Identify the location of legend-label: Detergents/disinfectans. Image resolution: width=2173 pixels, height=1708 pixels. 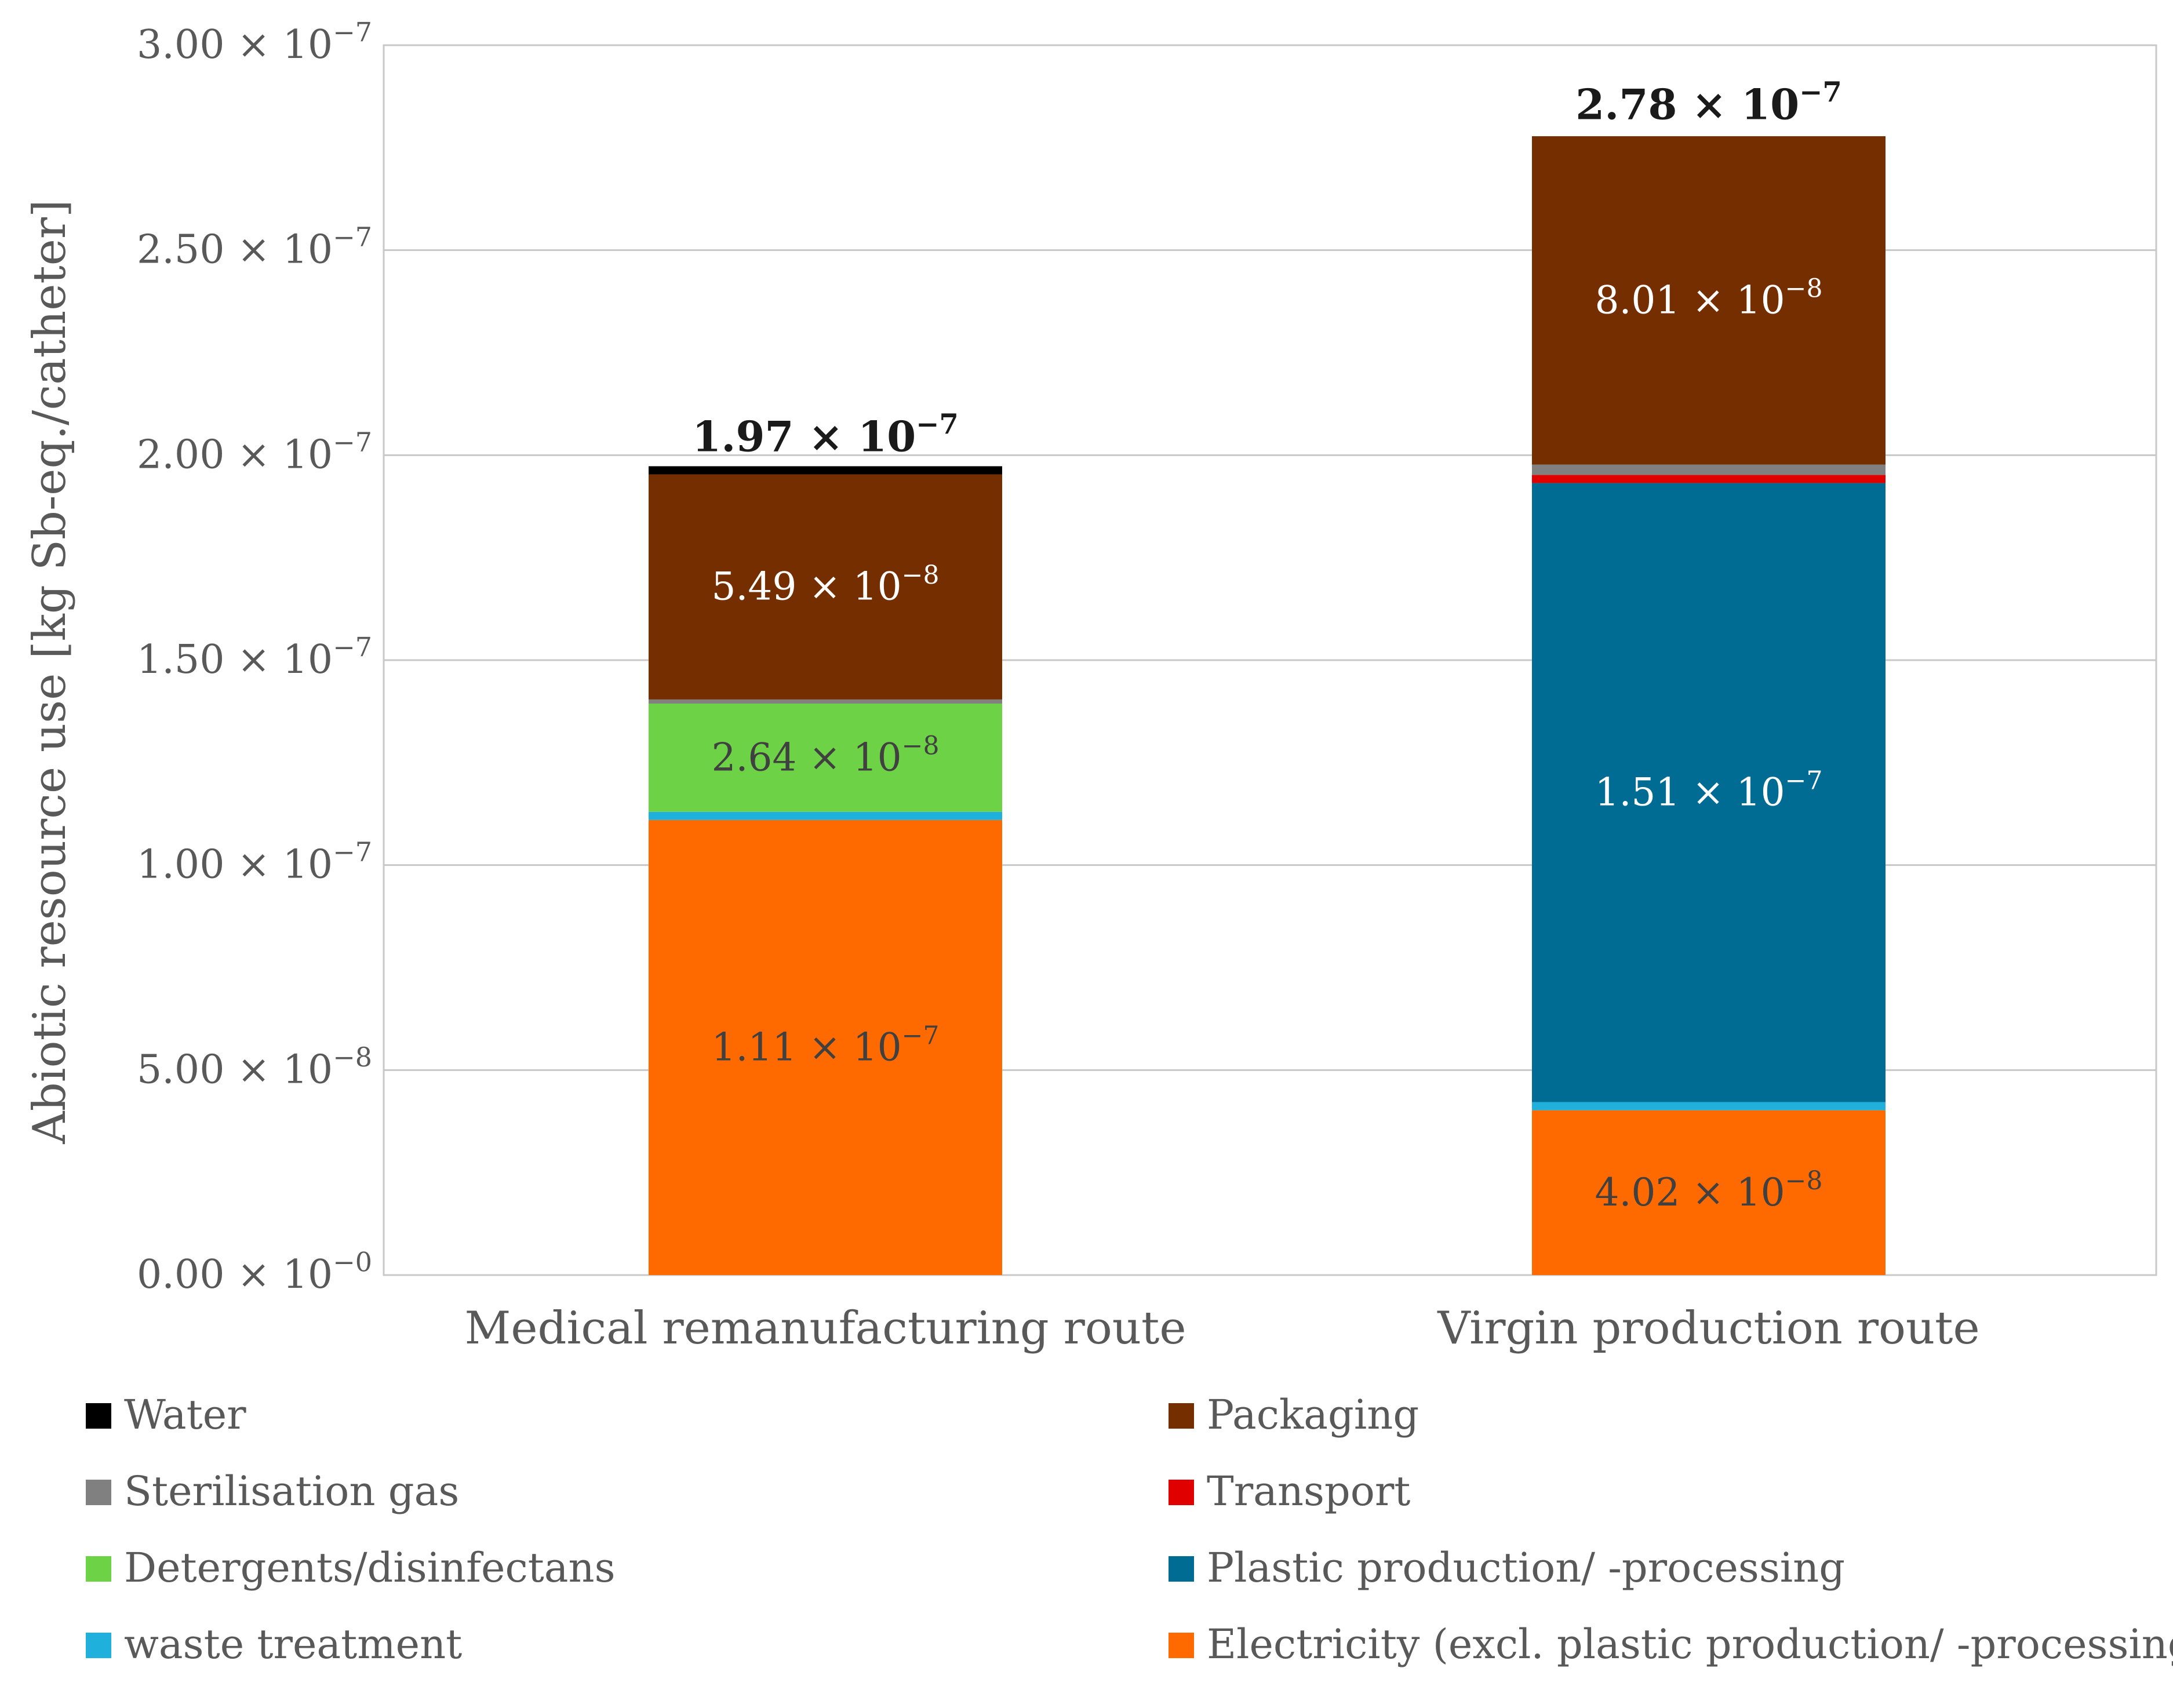
(370, 1568).